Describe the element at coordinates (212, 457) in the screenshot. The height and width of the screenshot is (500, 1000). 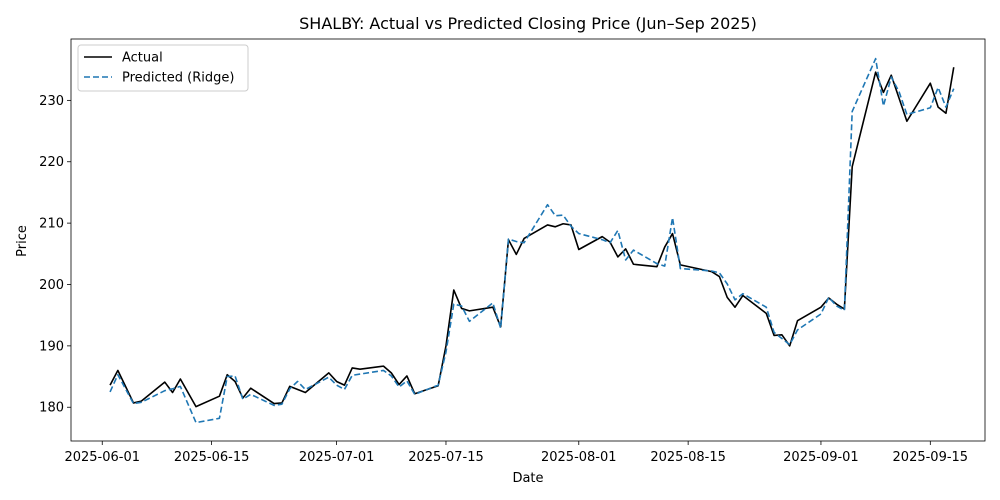
I see `x-tick-label: 2025-06-15` at that location.